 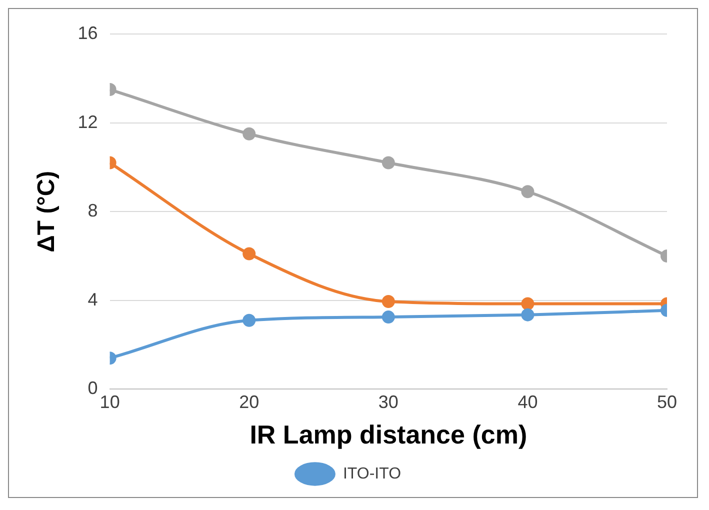 What do you see at coordinates (93, 210) in the screenshot?
I see `y-tick-label: 8` at bounding box center [93, 210].